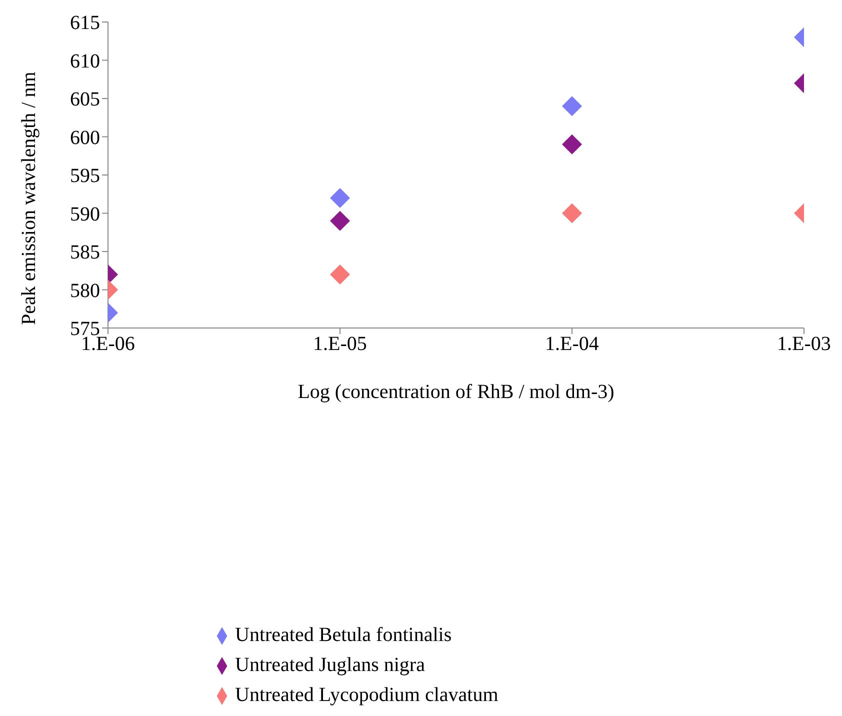  Describe the element at coordinates (85, 61) in the screenshot. I see `y-tick-label: 610` at that location.